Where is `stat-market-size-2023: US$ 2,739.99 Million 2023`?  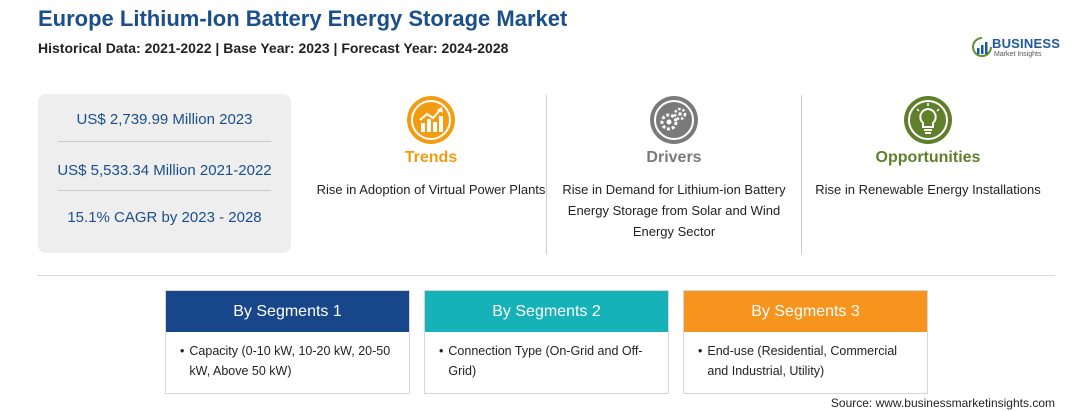 stat-market-size-2023: US$ 2,739.99 Million 2023 is located at coordinates (164, 119).